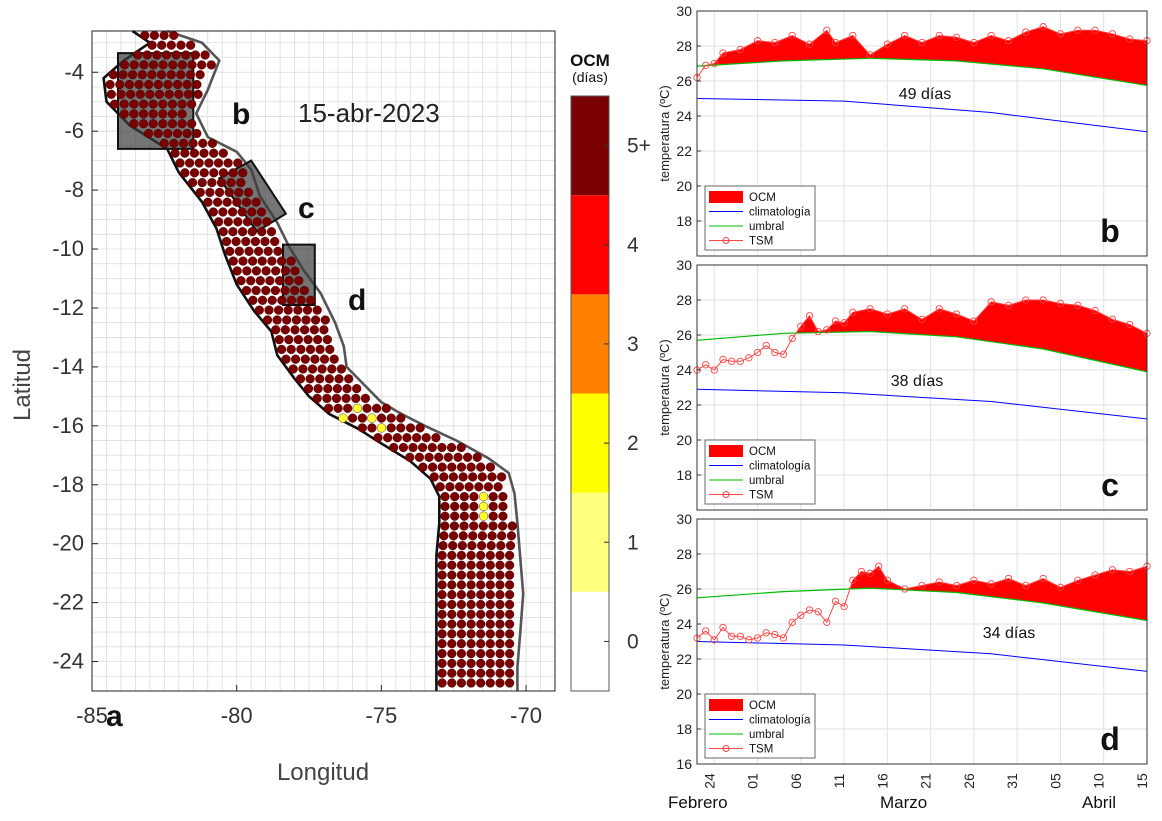 This screenshot has height=821, width=1162. I want to click on ytick-label: 26, so click(684, 589).